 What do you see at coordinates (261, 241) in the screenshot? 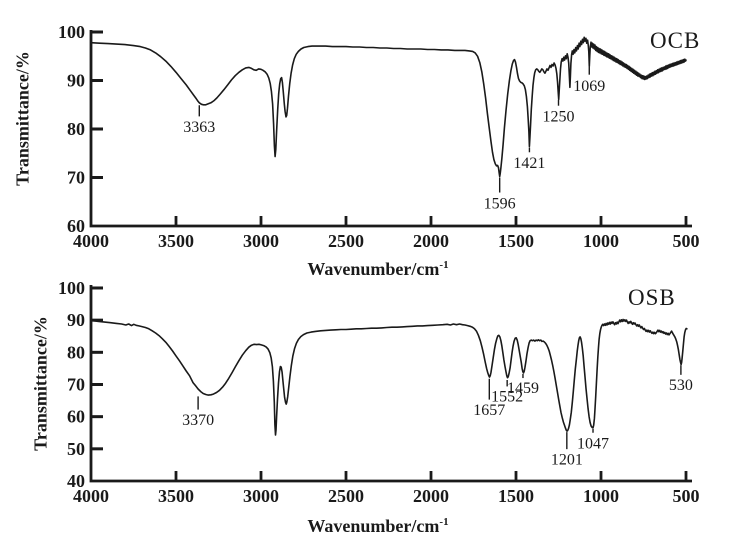
I see `ocb-x-tick-label-3000: 3000` at bounding box center [261, 241].